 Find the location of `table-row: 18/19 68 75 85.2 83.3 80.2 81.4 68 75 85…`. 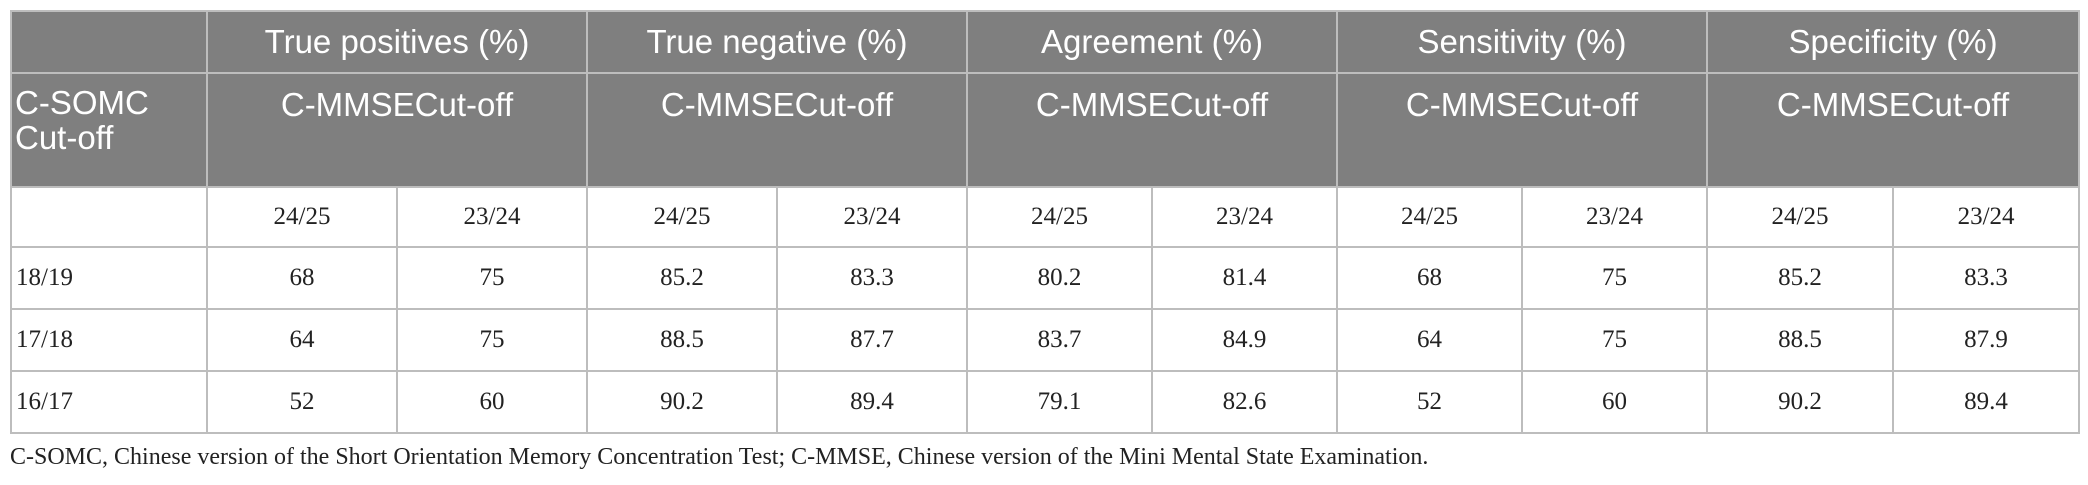

table-row: 18/19 68 75 85.2 83.3 80.2 81.4 68 75 85… is located at coordinates (1045, 278).